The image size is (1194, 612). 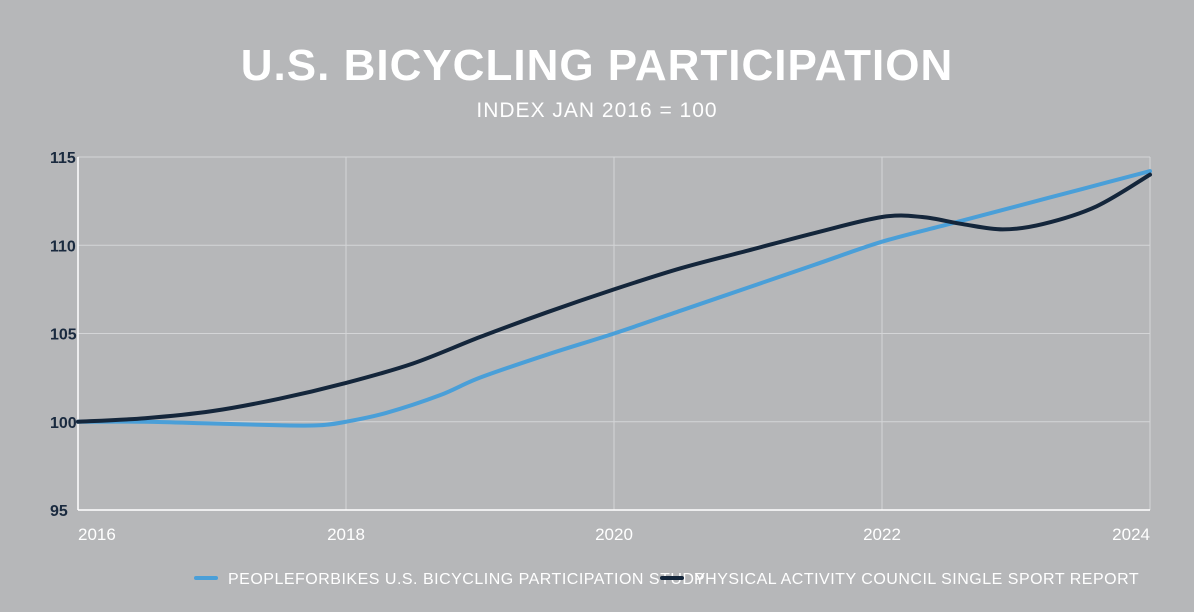 What do you see at coordinates (63, 246) in the screenshot?
I see `y-tick-label: 110` at bounding box center [63, 246].